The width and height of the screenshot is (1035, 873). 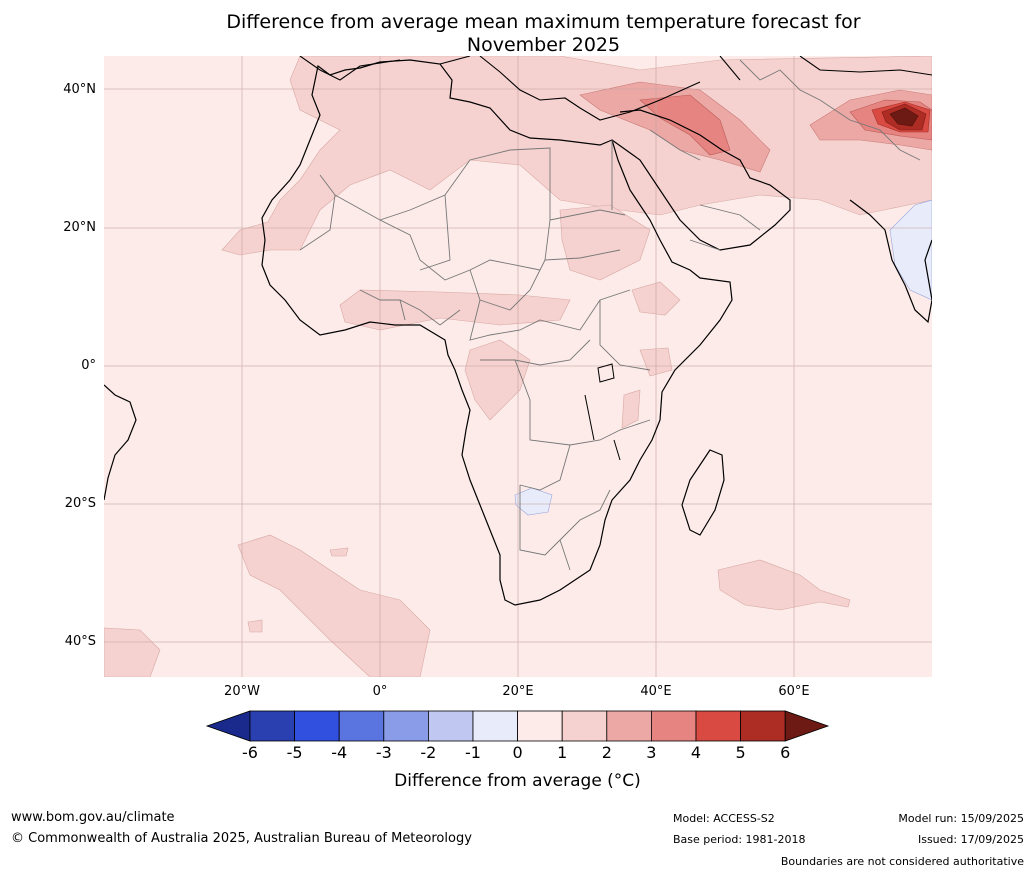 What do you see at coordinates (80, 503) in the screenshot?
I see `lat-label-20s: 20°S` at bounding box center [80, 503].